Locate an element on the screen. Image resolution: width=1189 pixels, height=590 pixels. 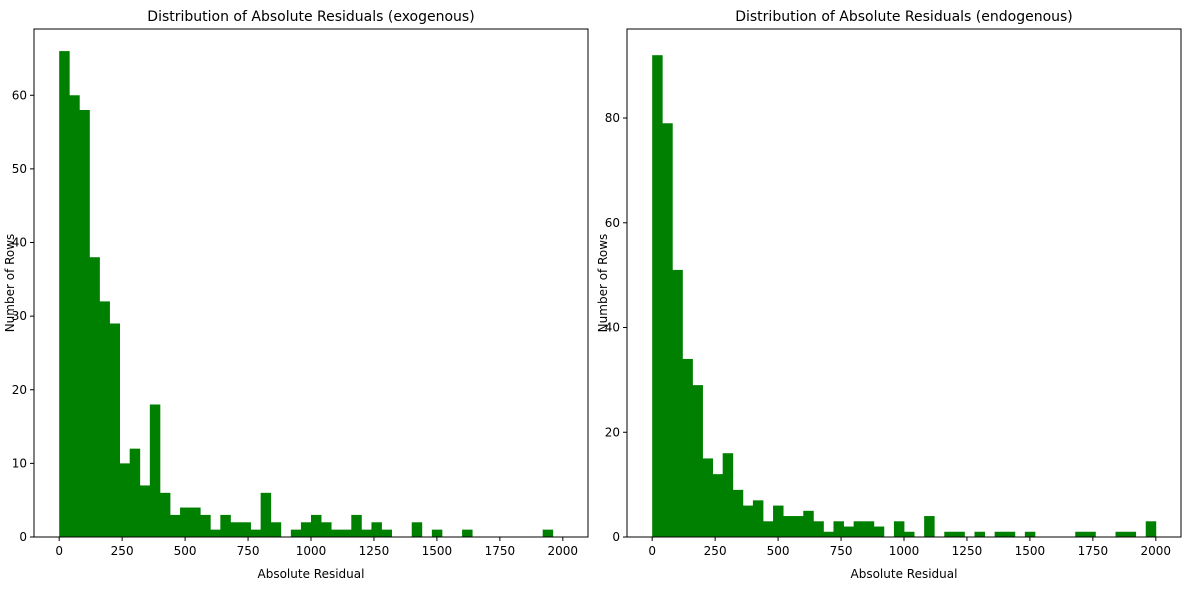
y-tick-label: 30 is located at coordinates (19, 316).